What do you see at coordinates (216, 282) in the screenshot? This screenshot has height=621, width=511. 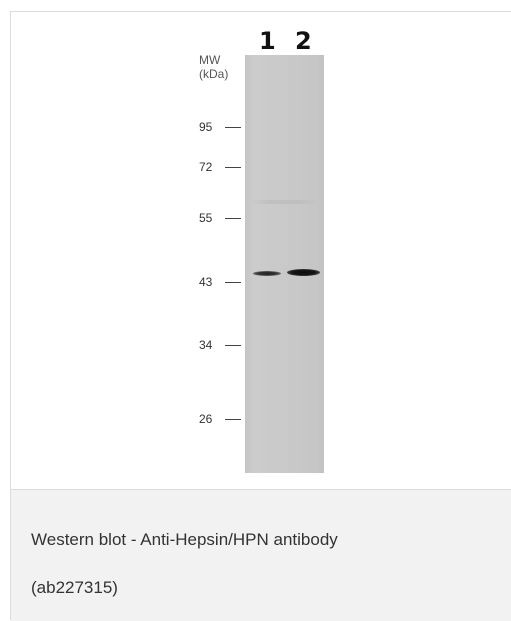 I see `mw-marker-43: 43` at bounding box center [216, 282].